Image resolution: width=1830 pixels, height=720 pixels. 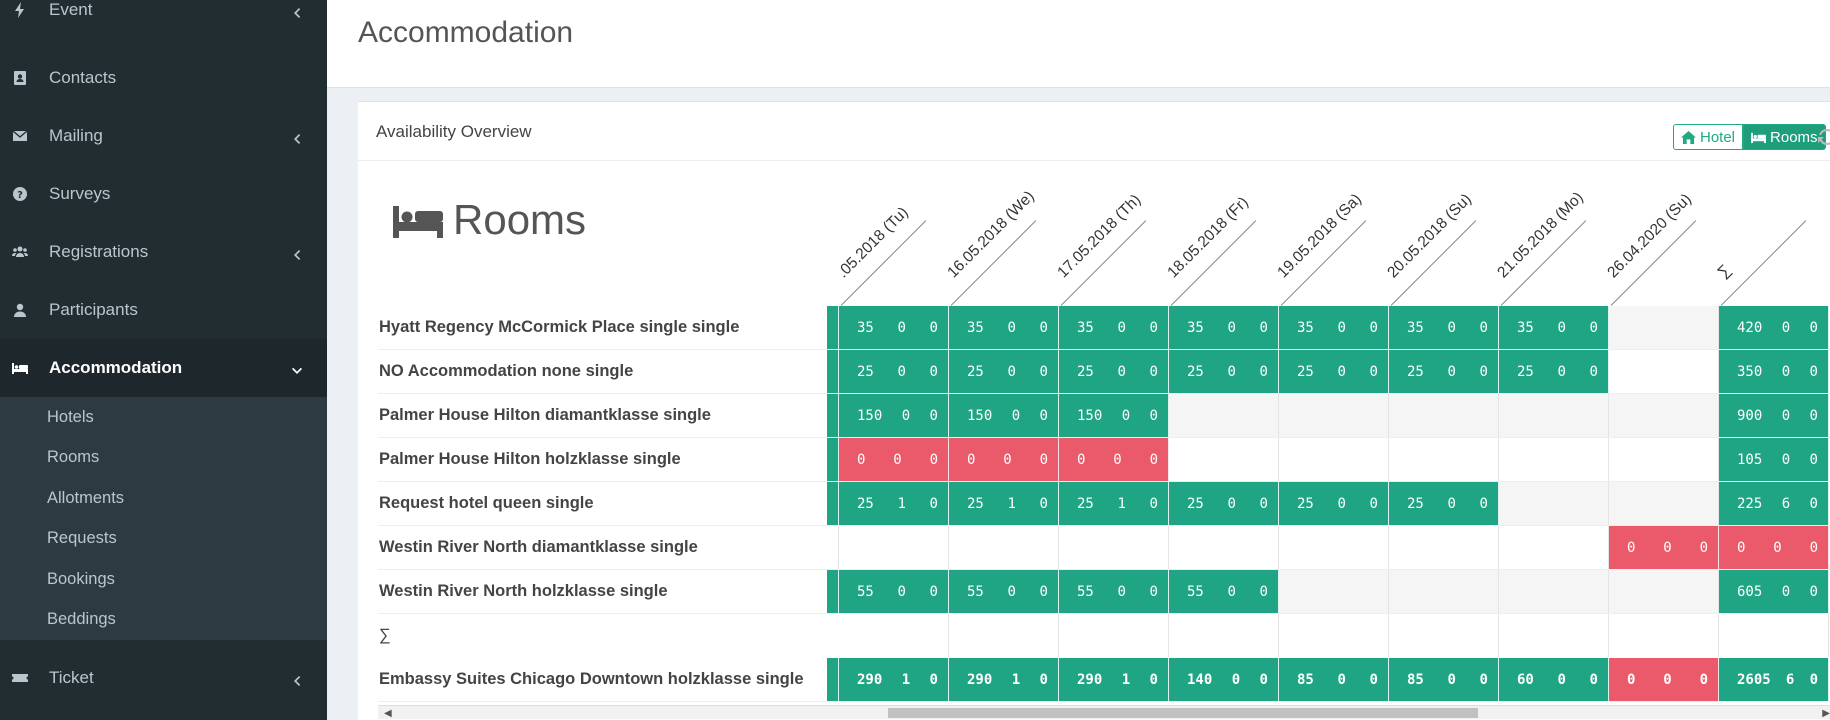 What do you see at coordinates (1774, 415) in the screenshot?
I see `availability-cell: 900 0 0` at bounding box center [1774, 415].